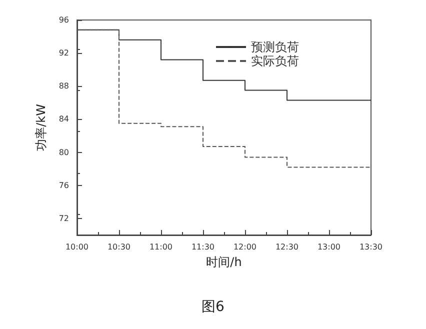  What do you see at coordinates (161, 247) in the screenshot?
I see `x-tick-label: 11:00` at bounding box center [161, 247].